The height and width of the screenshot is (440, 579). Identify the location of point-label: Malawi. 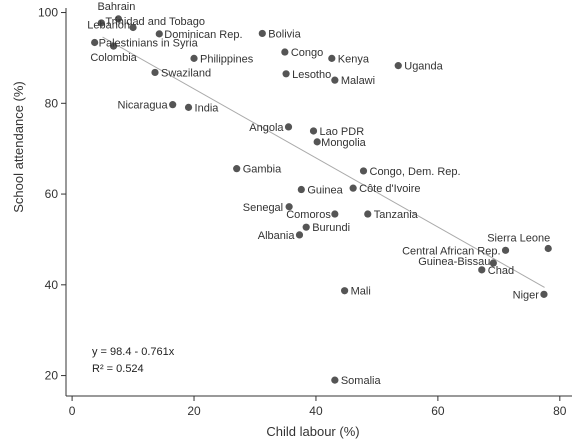
(358, 81).